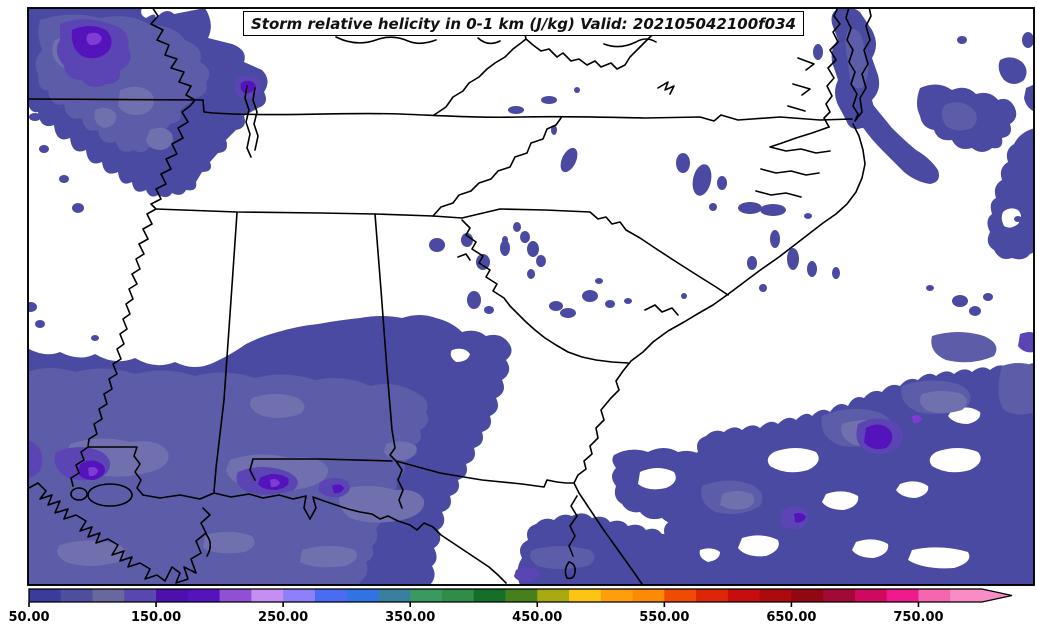 This screenshot has height=633, width=1037. I want to click on border-tennessee-northcarolina, so click(497, 167).